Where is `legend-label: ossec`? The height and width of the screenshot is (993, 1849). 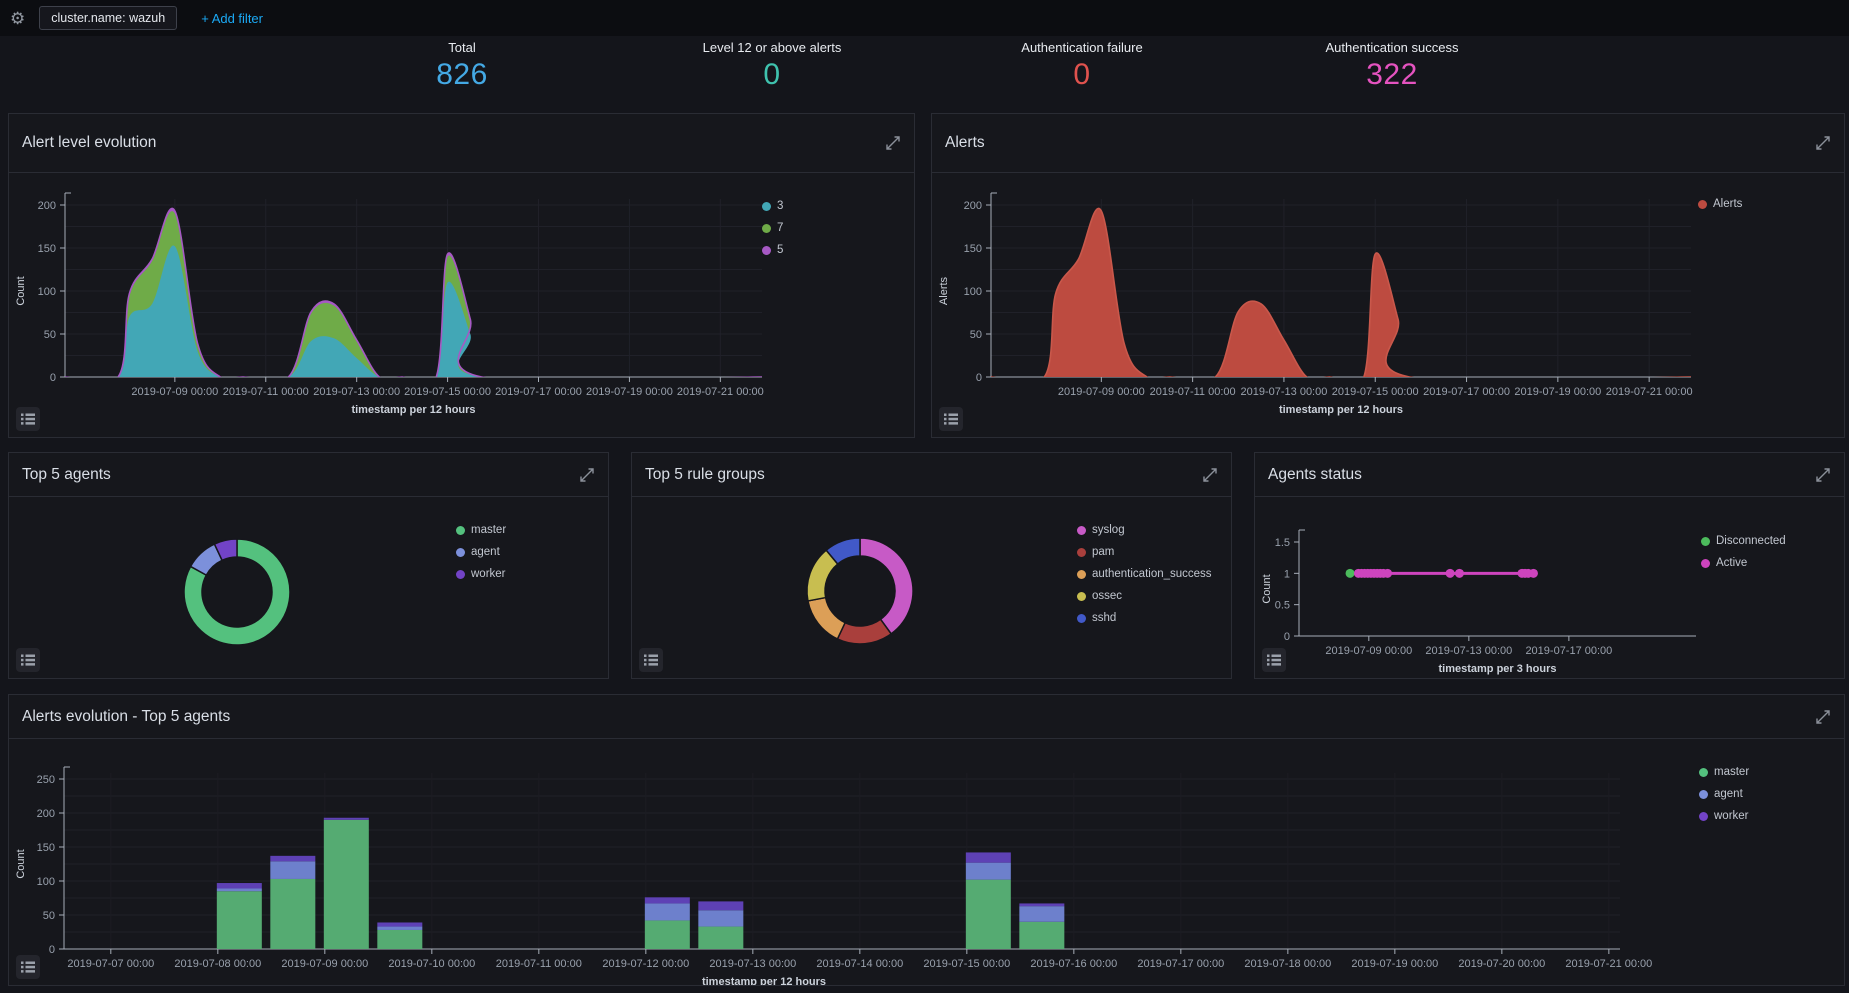 legend-label: ossec is located at coordinates (1107, 596).